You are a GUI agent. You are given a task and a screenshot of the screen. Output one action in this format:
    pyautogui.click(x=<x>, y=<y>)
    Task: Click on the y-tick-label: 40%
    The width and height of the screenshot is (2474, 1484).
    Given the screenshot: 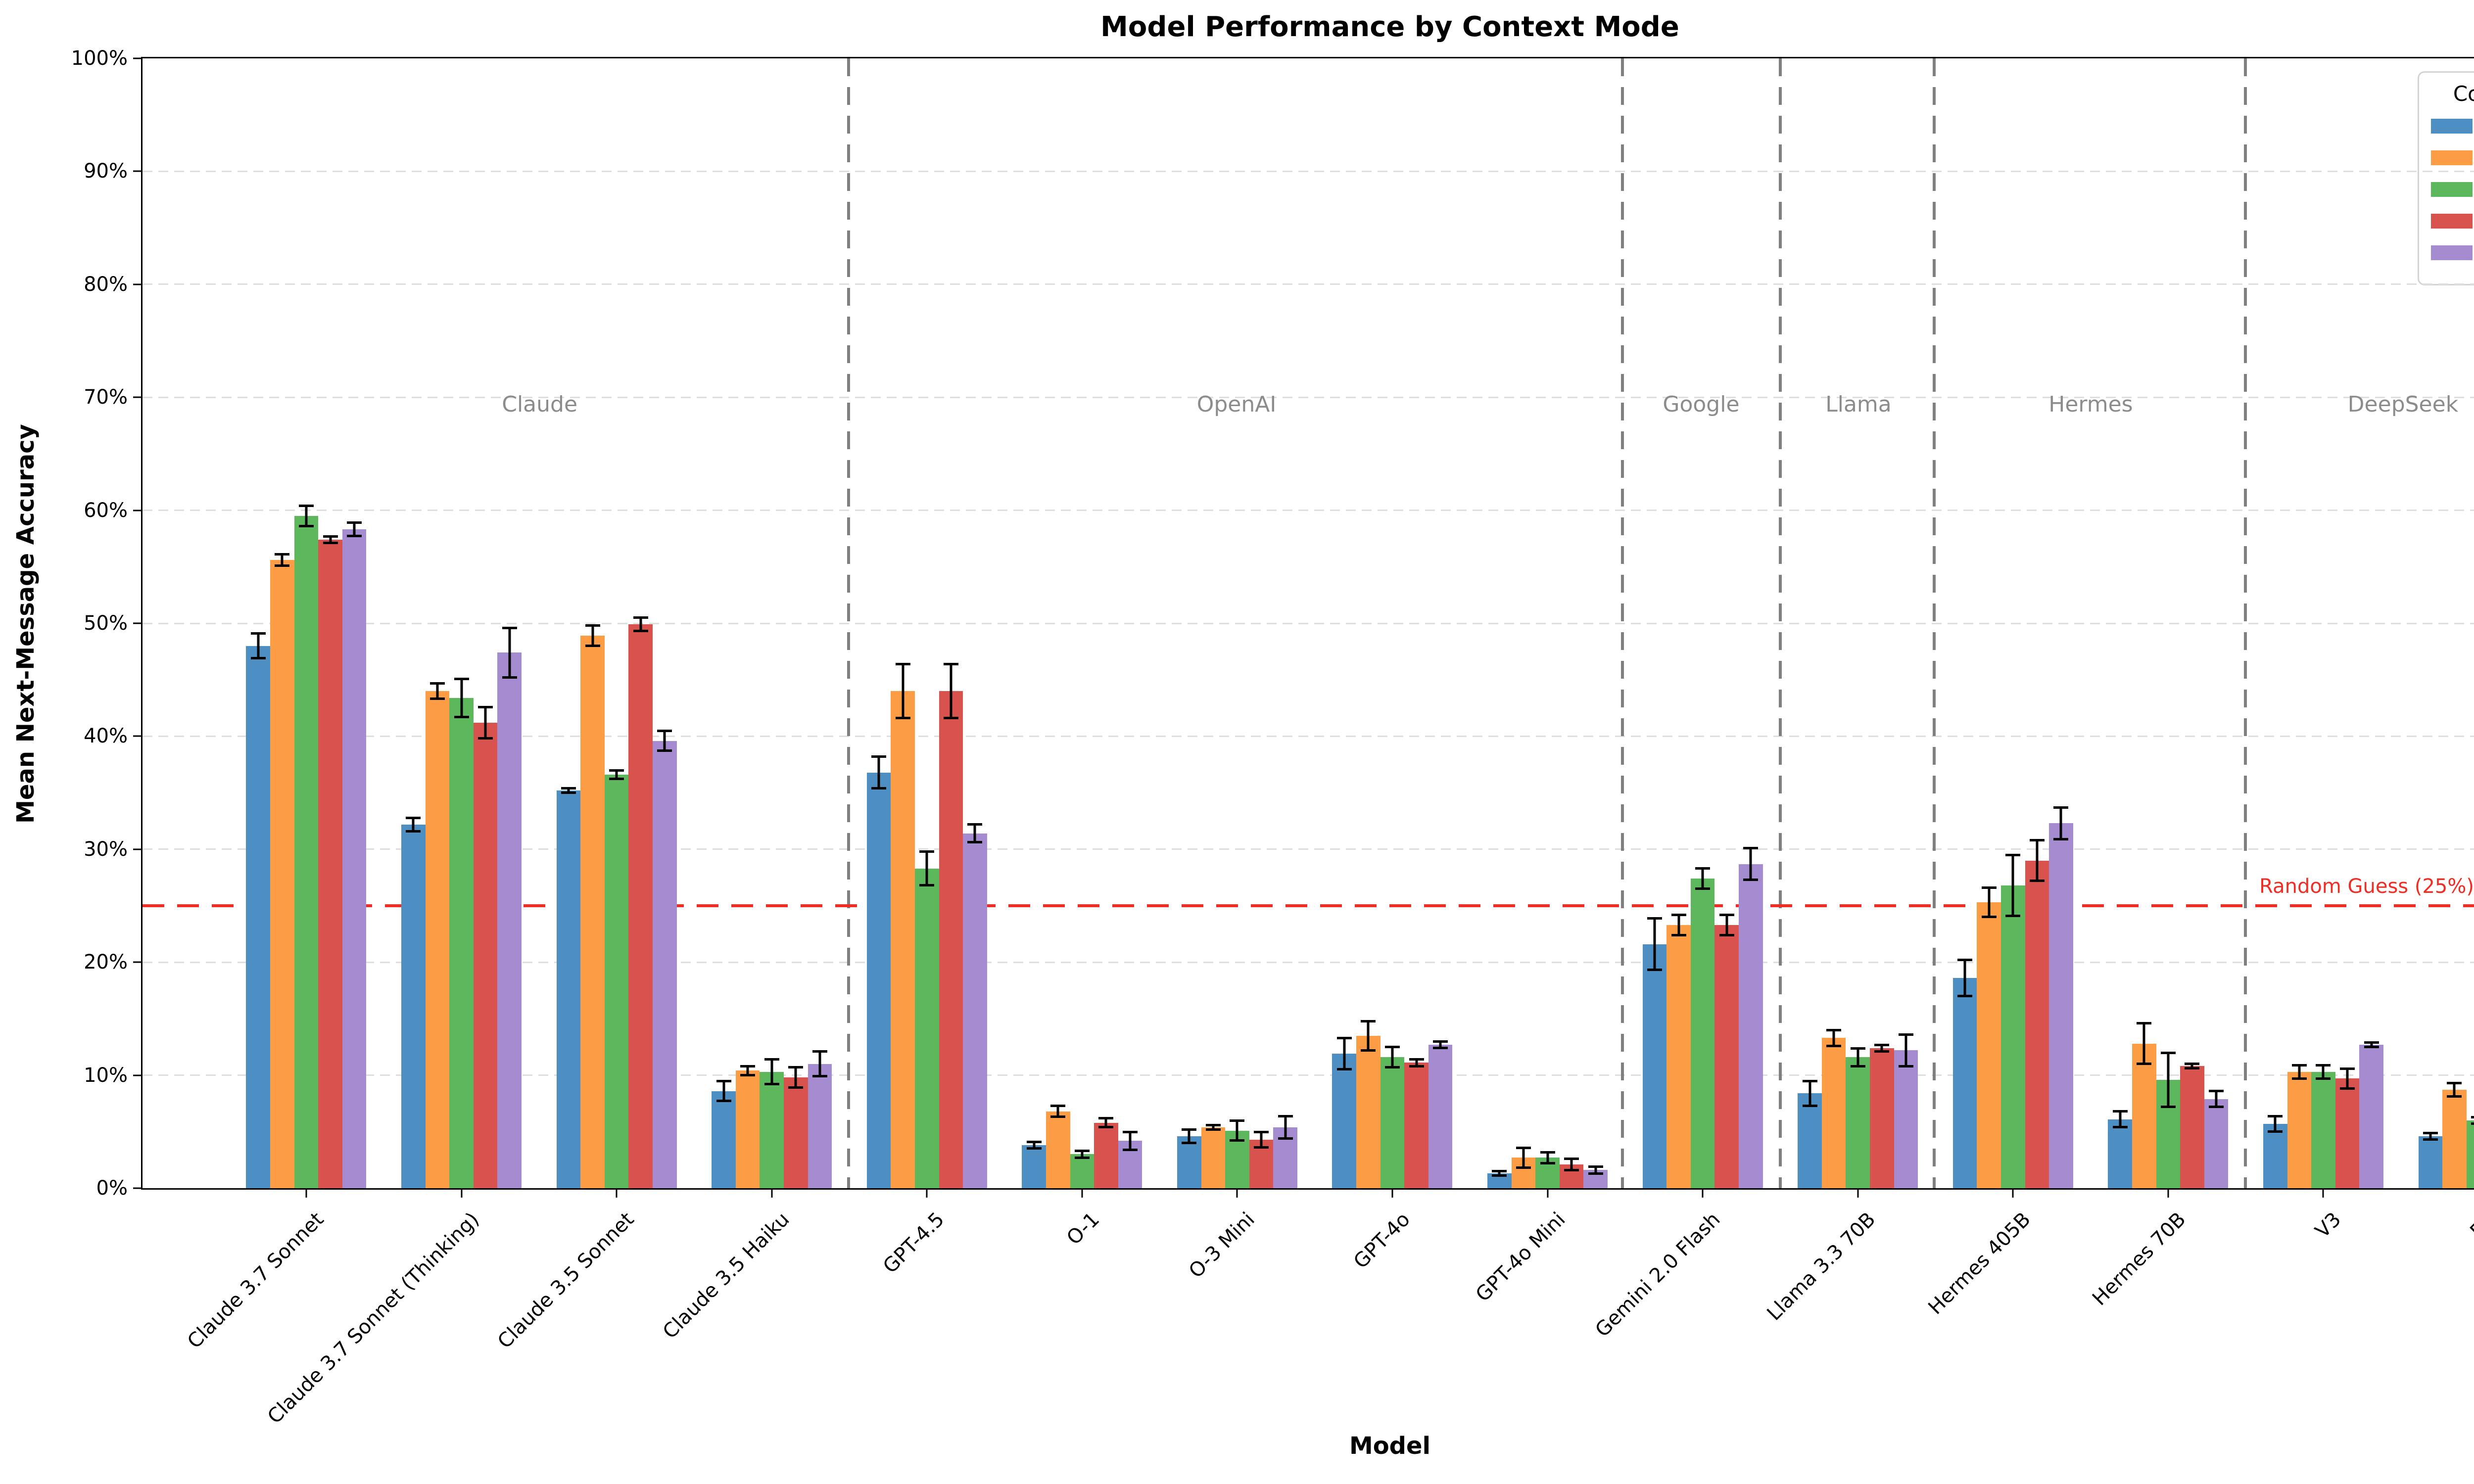 What is the action you would take?
    pyautogui.click(x=106, y=736)
    